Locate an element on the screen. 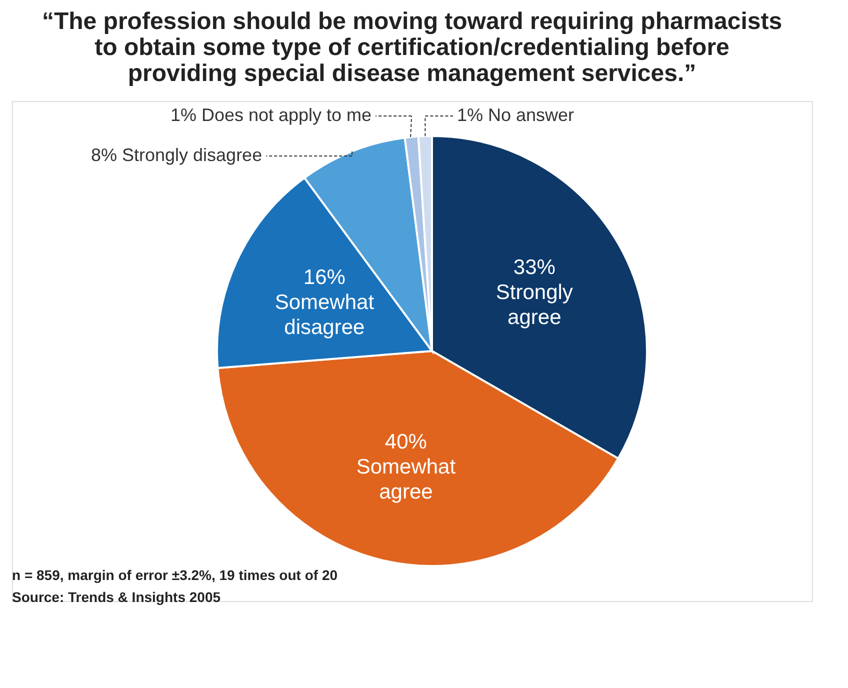  slice-label: Somewhat disagree is located at coordinates (324, 314).